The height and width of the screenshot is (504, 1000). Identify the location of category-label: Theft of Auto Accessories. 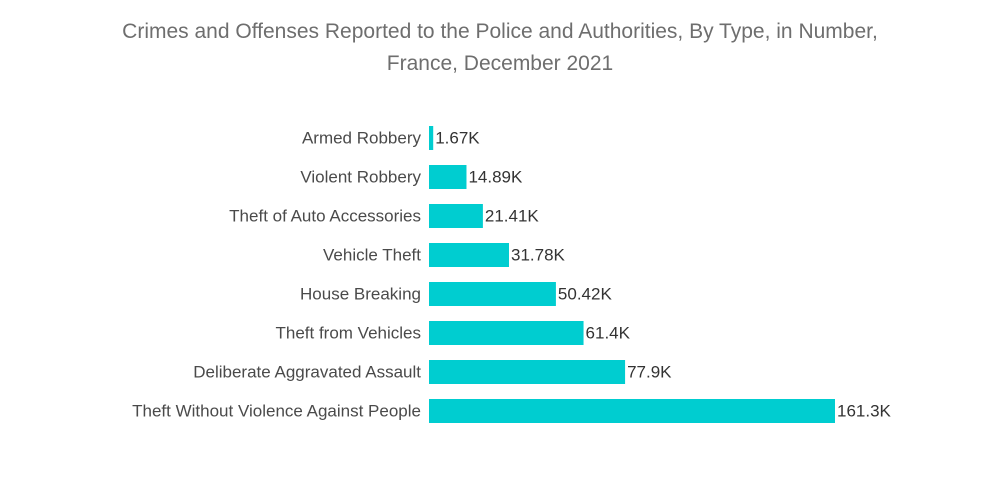
(325, 216).